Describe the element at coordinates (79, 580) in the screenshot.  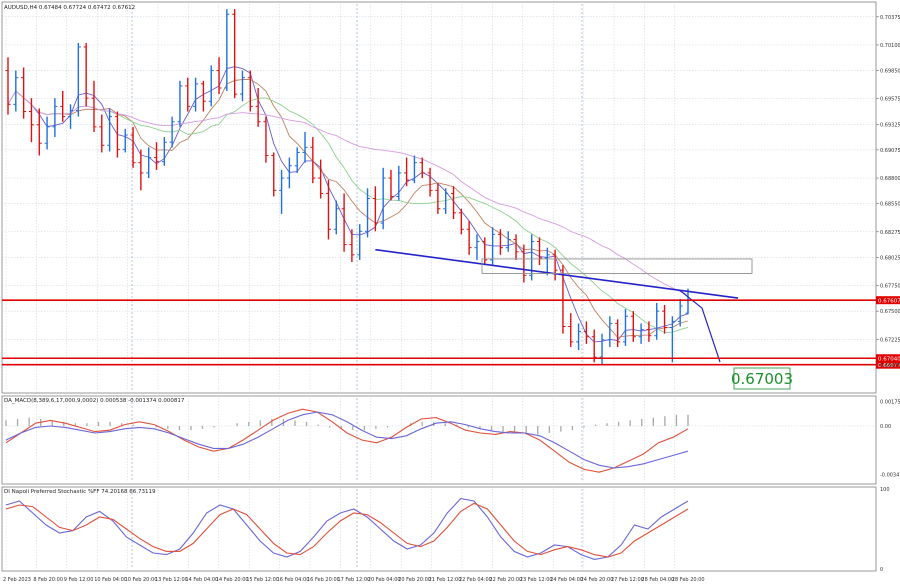
I see `x-tick-label: 9 Feb 12:00` at that location.